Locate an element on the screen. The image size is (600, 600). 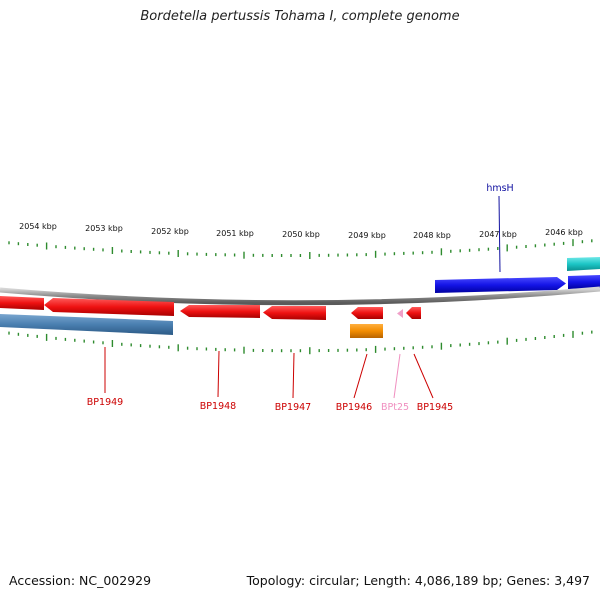
kbp-label: 2050 kbp is located at coordinates (301, 234).